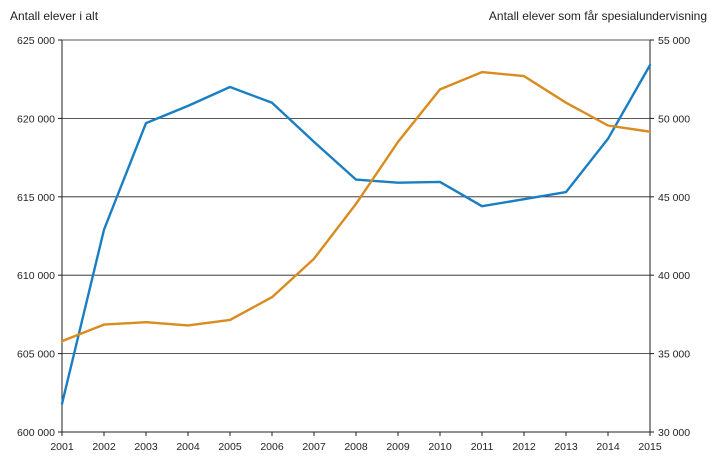 Image resolution: width=719 pixels, height=468 pixels. I want to click on right-tick-label: 35 000, so click(674, 355).